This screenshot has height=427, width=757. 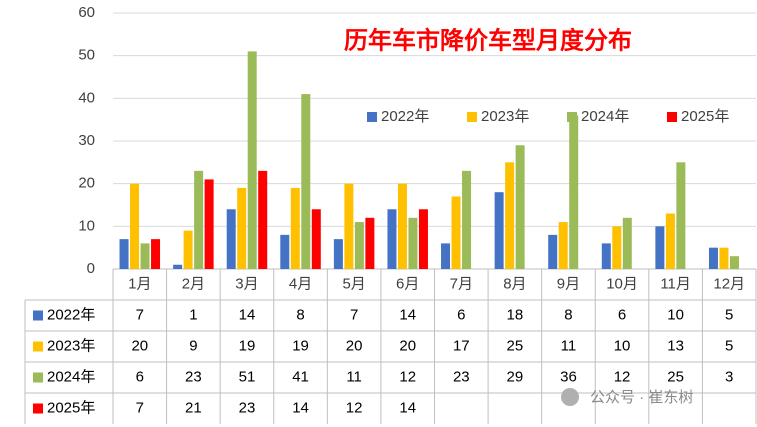 What do you see at coordinates (641, 397) in the screenshot?
I see `watermark: 公众号 · 崔东树` at bounding box center [641, 397].